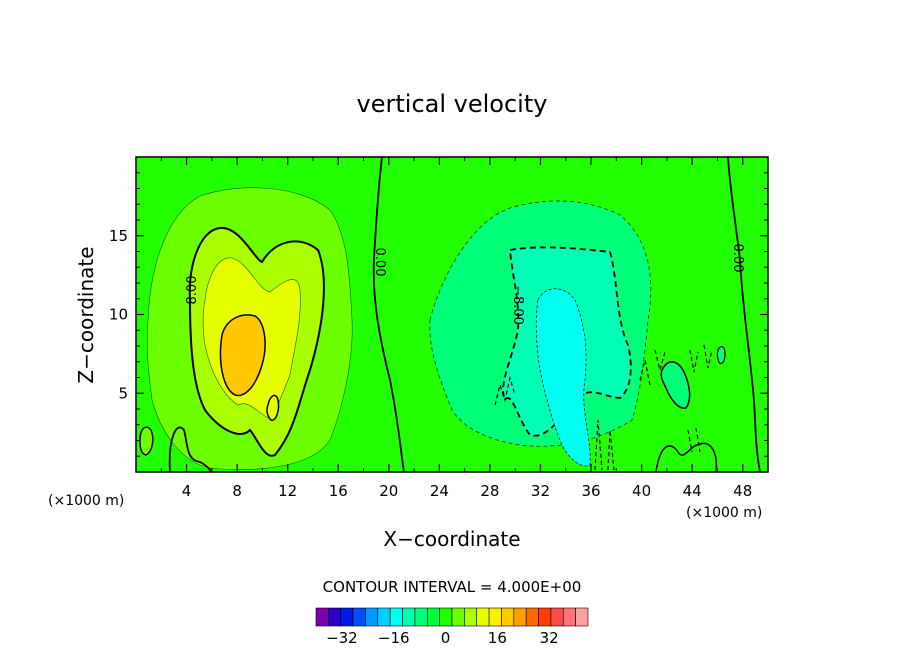 The height and width of the screenshot is (654, 904). Describe the element at coordinates (692, 491) in the screenshot. I see `x-tick-label: 44` at that location.